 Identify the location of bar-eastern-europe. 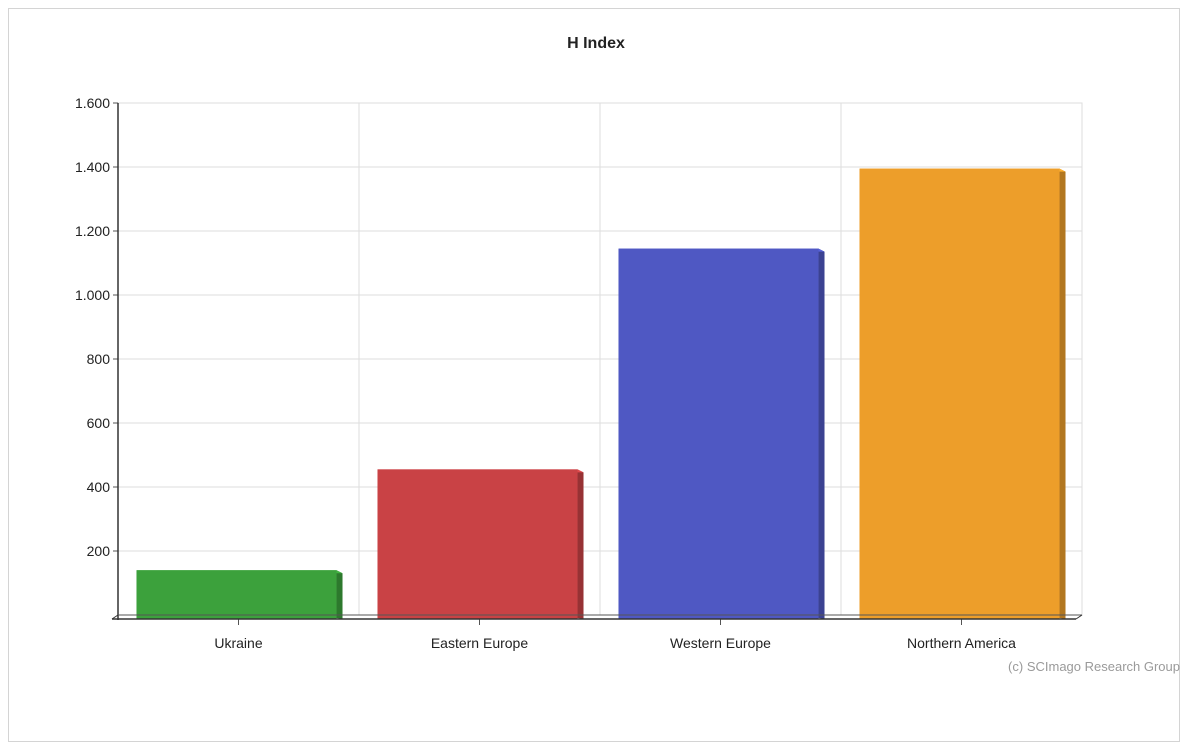
(480, 544).